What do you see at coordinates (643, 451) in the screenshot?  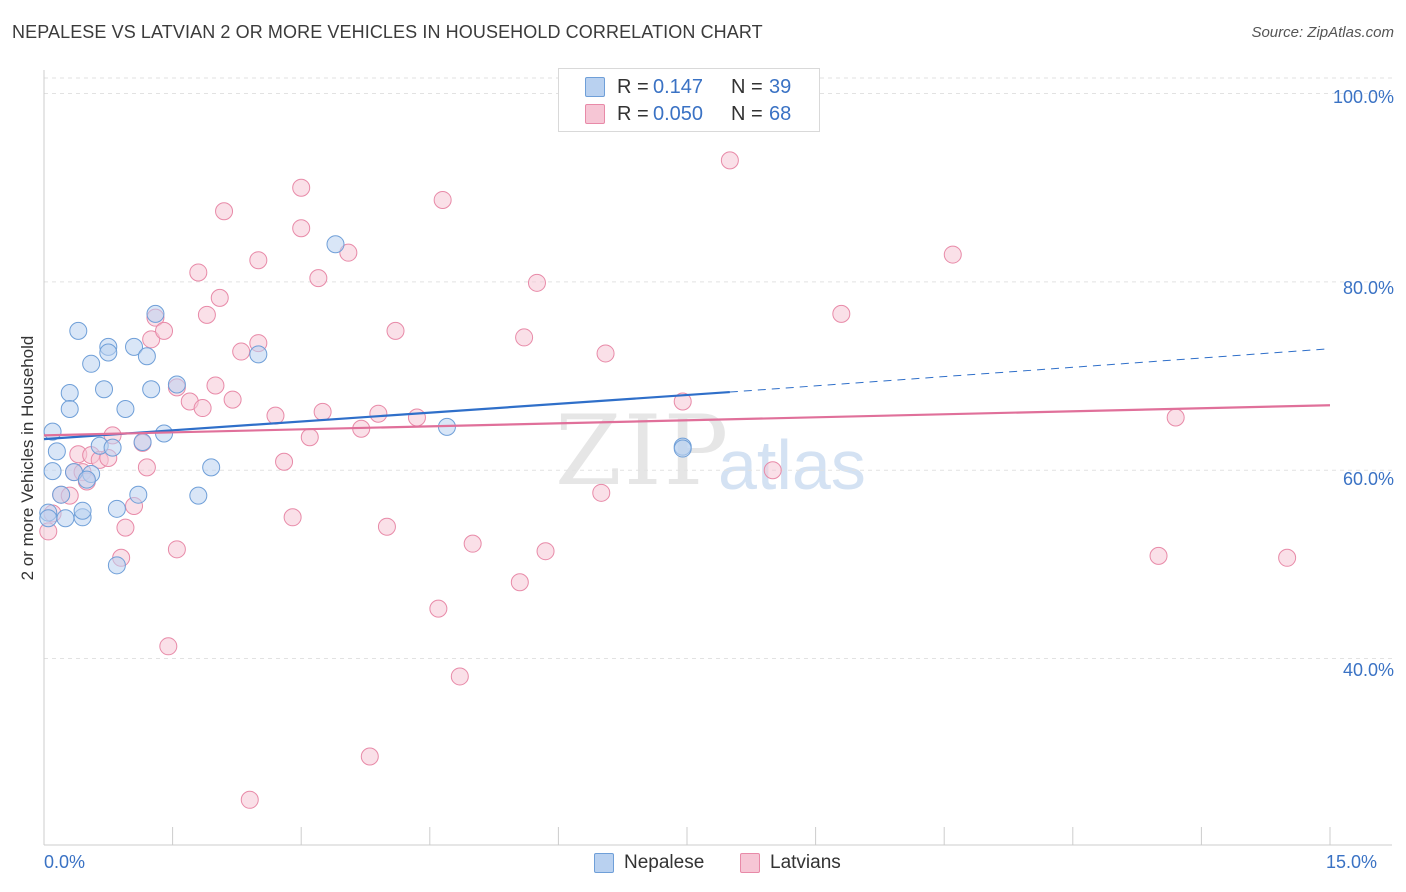 I see `watermark-zip: ZIP` at bounding box center [643, 451].